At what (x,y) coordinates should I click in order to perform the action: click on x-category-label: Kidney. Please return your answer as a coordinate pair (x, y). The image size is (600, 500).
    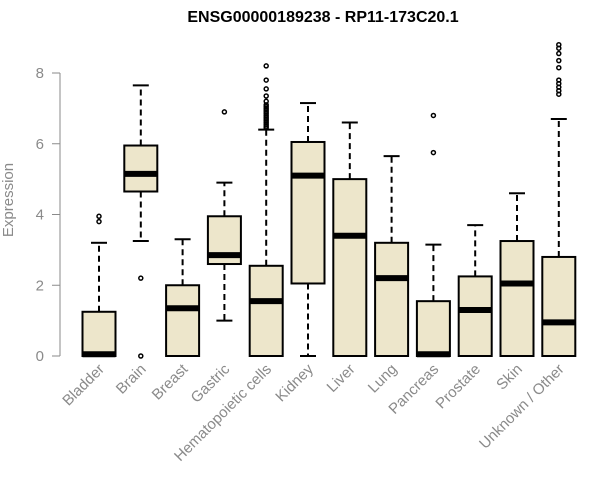
    Looking at the image, I should click on (294, 382).